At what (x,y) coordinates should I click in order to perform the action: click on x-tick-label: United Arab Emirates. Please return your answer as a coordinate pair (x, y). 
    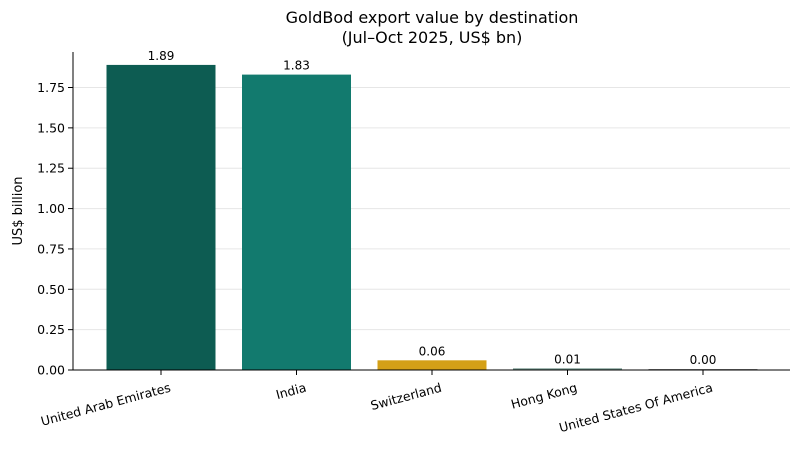
    Looking at the image, I should click on (105, 404).